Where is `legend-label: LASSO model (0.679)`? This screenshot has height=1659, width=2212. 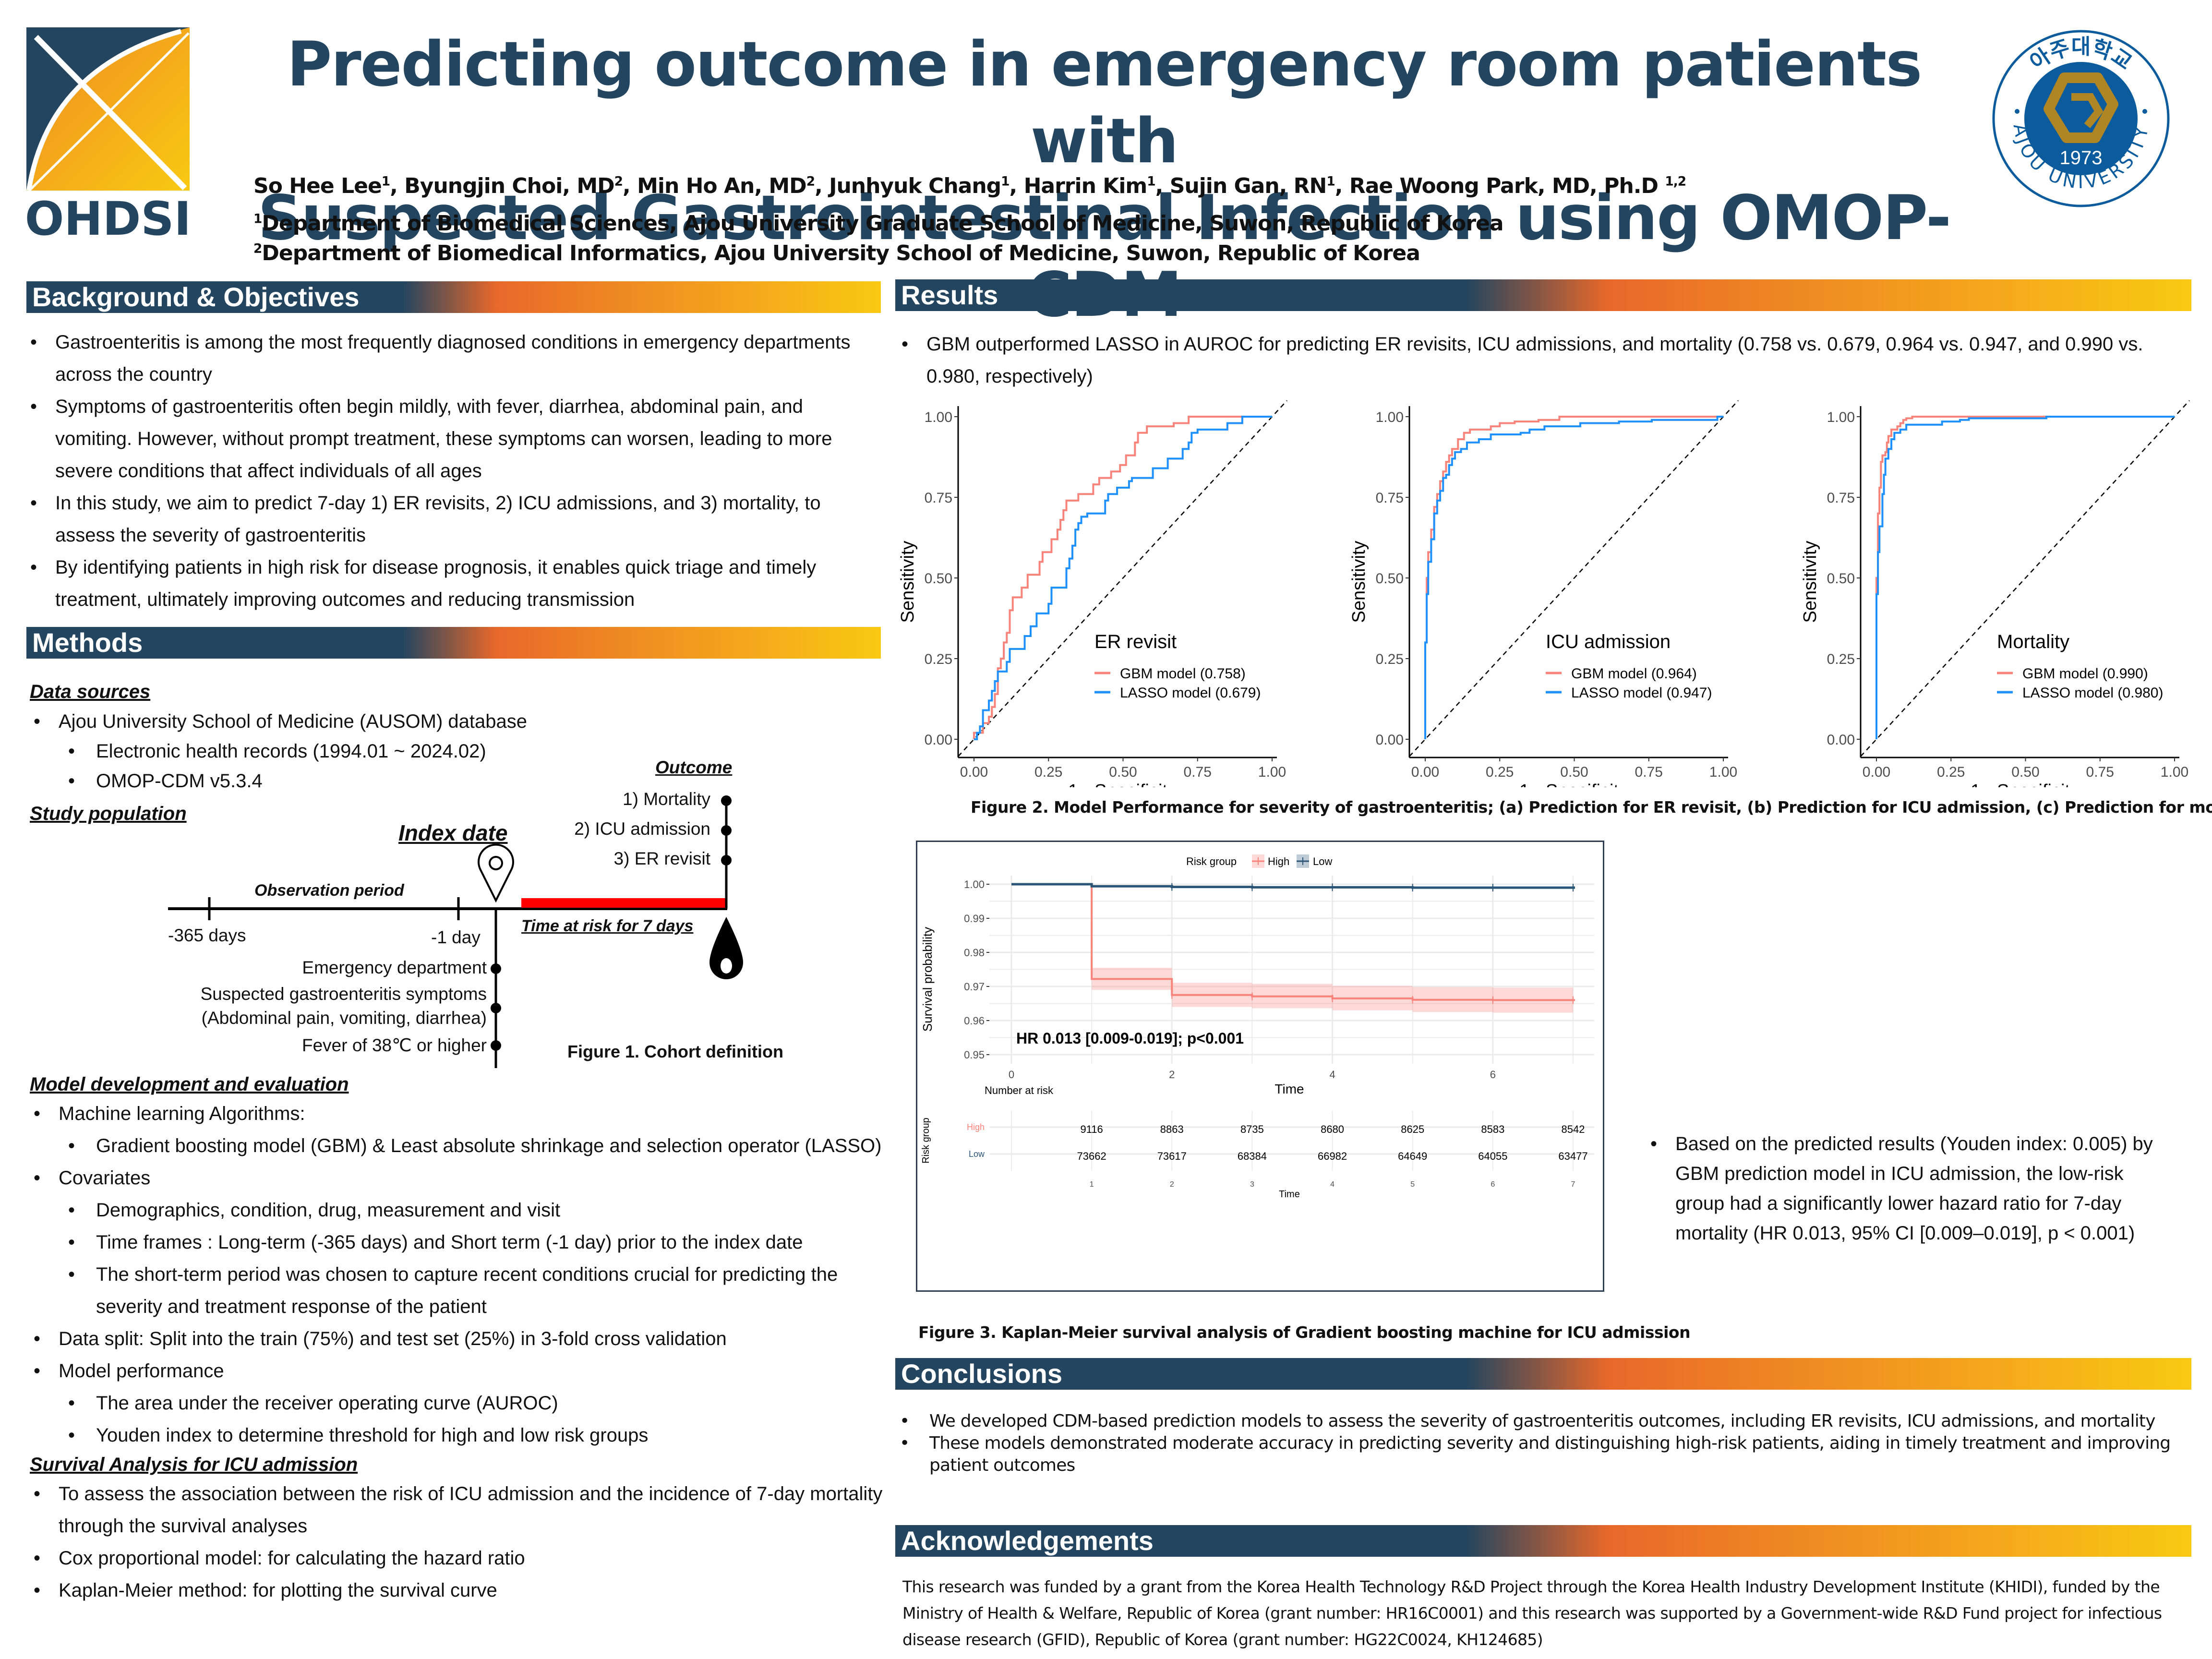 legend-label: LASSO model (0.679) is located at coordinates (1190, 693).